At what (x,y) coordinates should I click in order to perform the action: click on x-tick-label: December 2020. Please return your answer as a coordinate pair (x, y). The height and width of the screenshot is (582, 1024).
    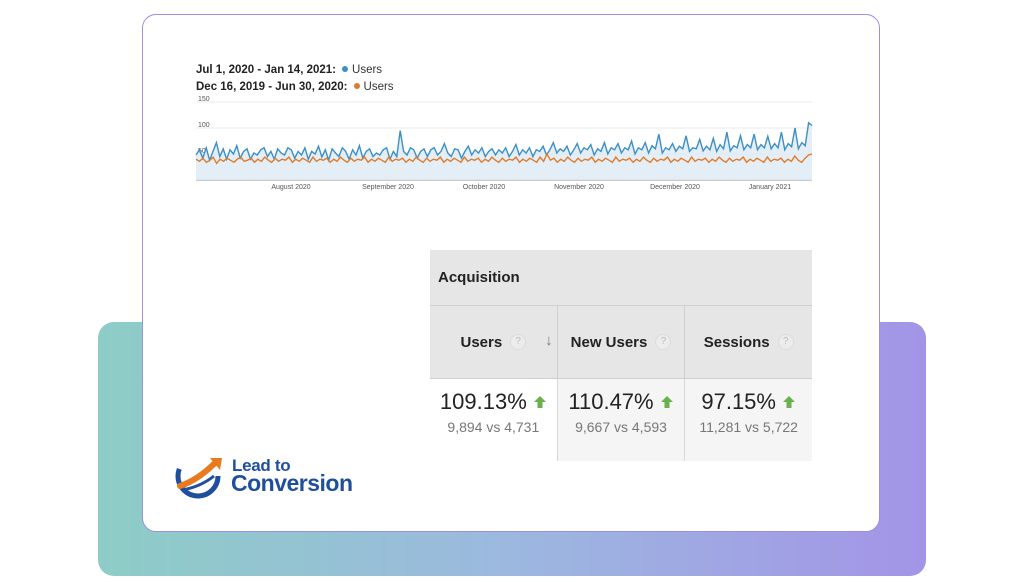
    Looking at the image, I should click on (675, 187).